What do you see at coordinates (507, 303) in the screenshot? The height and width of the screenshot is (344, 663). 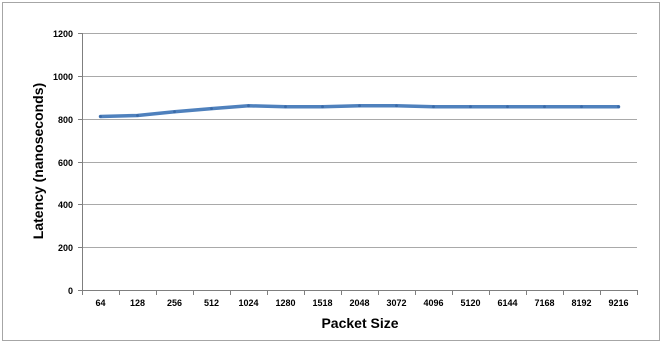 I see `x-tick-label: 6144` at bounding box center [507, 303].